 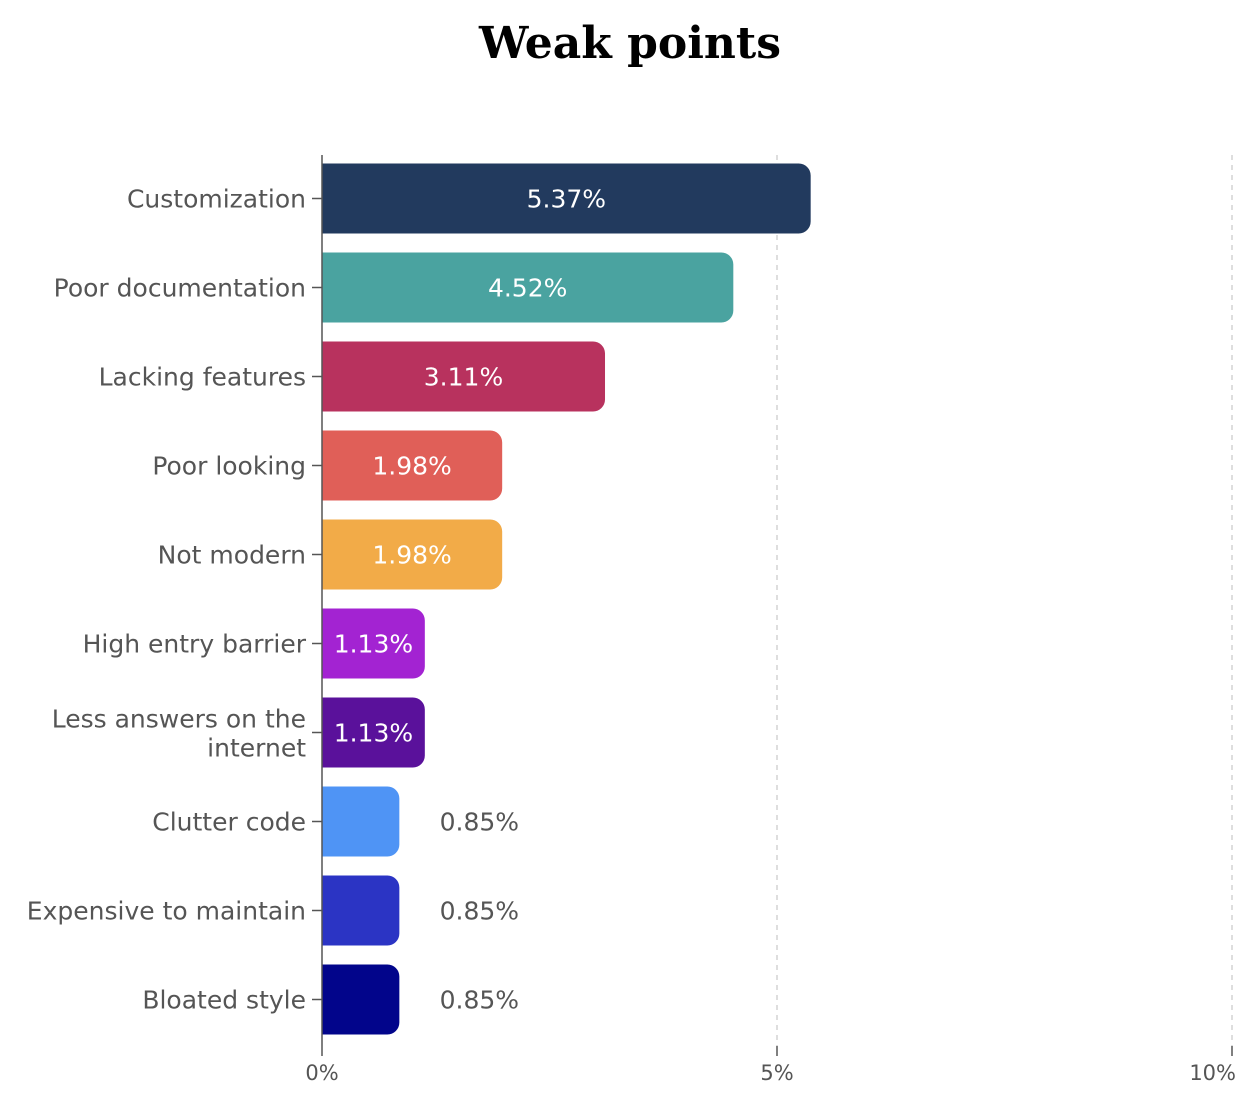 What do you see at coordinates (166, 911) in the screenshot?
I see `category-label: Expensive to maintain` at bounding box center [166, 911].